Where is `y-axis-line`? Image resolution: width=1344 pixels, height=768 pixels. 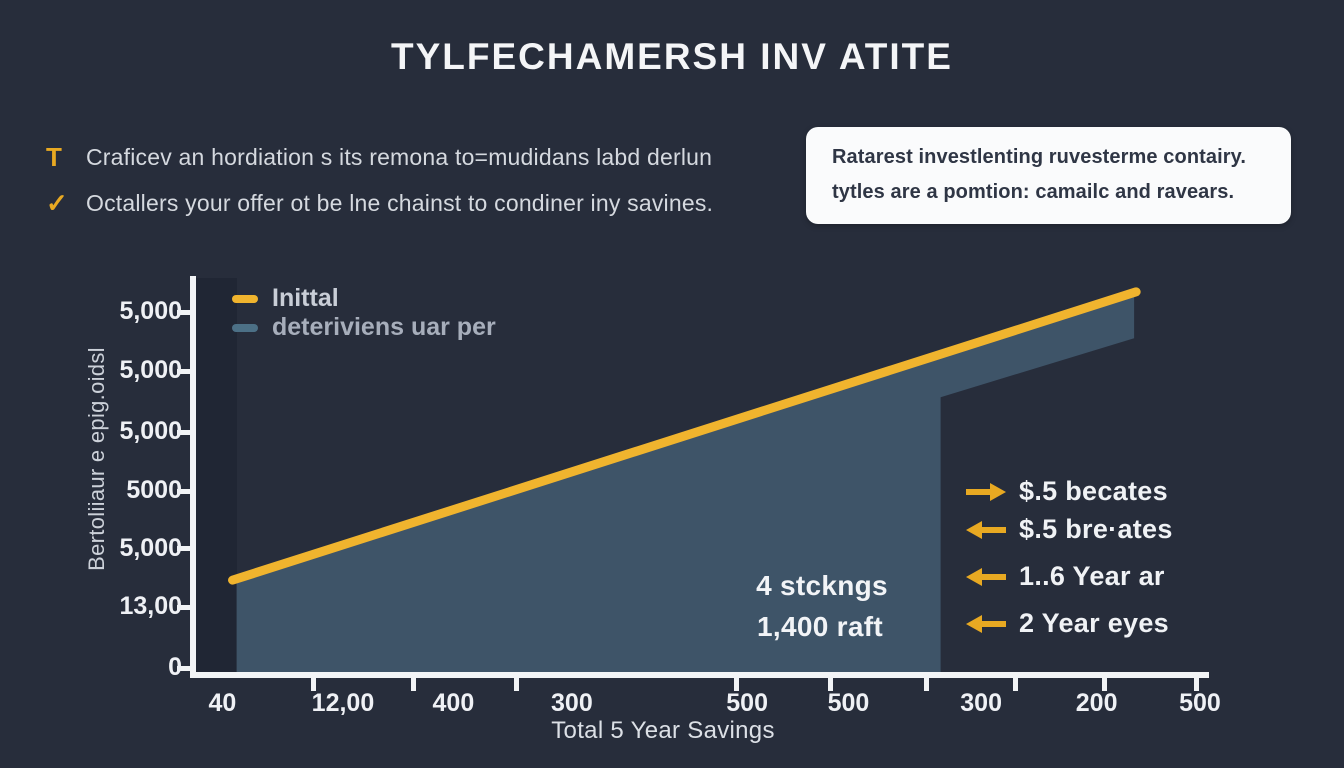
y-axis-line is located at coordinates (193, 477).